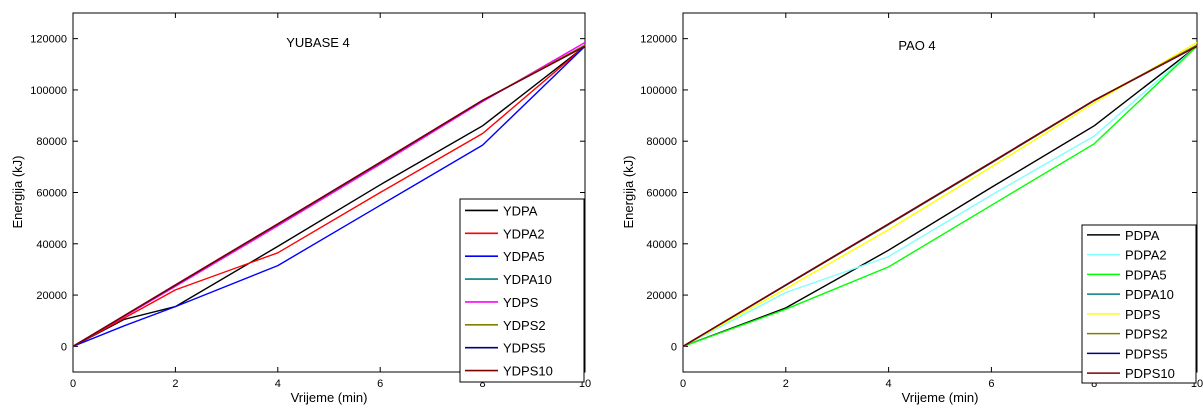  What do you see at coordinates (1149, 294) in the screenshot?
I see `legend-label-pdpa10: PDPA10` at bounding box center [1149, 294].